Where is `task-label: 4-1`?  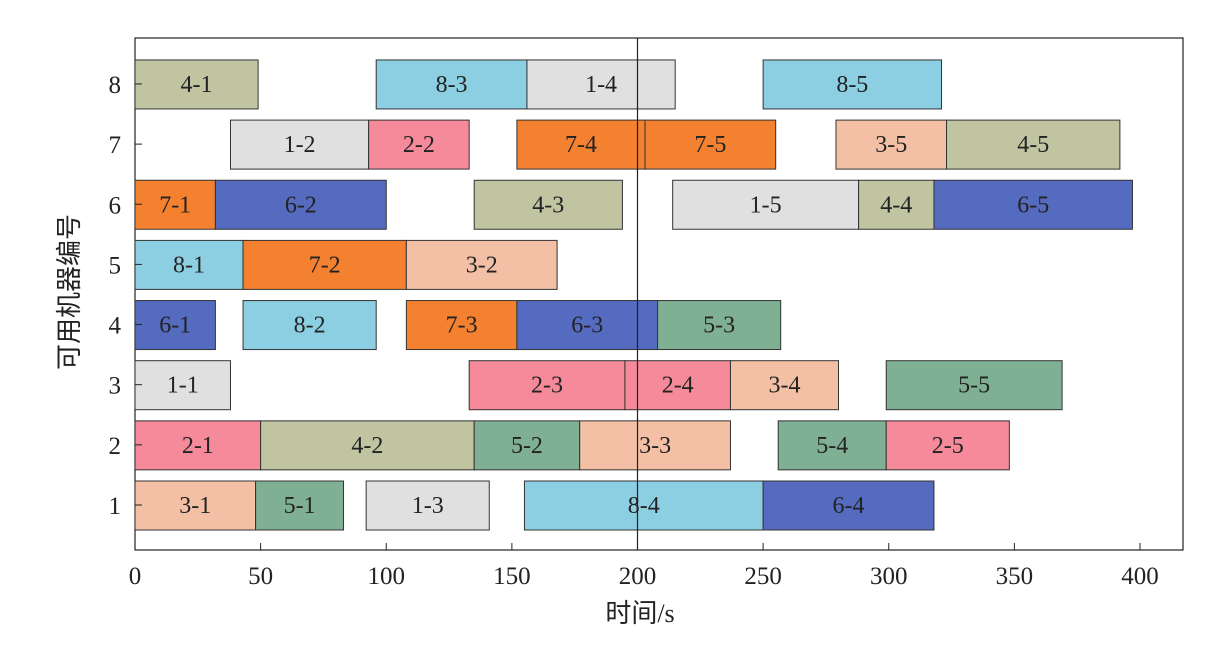 task-label: 4-1 is located at coordinates (197, 85).